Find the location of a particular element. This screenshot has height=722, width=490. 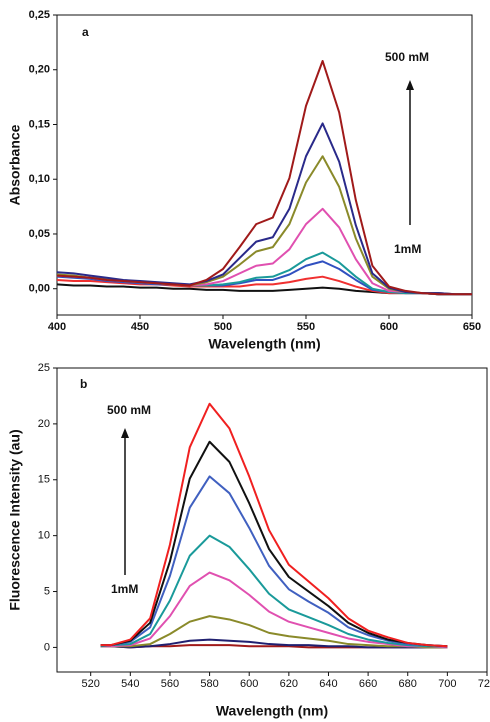

x-tick-label: 400 is located at coordinates (57, 327).